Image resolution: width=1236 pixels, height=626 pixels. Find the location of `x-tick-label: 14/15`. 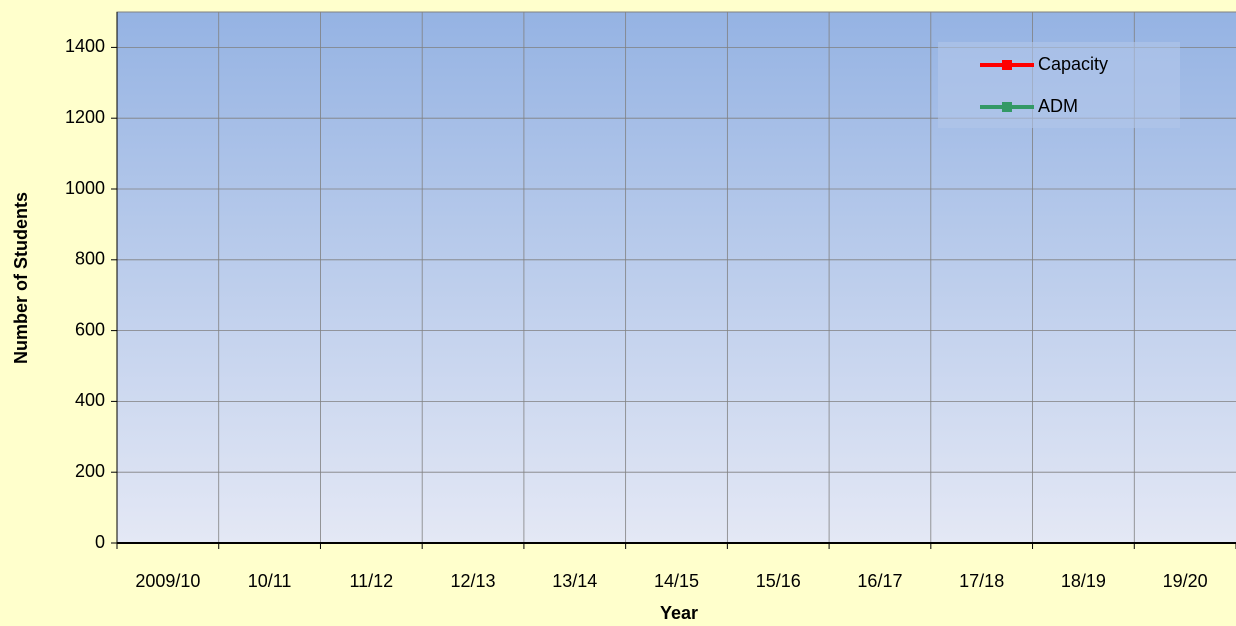

x-tick-label: 14/15 is located at coordinates (676, 581).